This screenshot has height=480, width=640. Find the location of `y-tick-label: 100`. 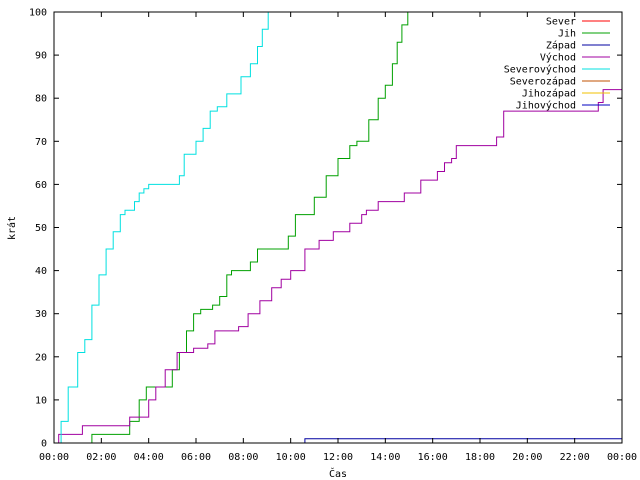

y-tick-label: 100 is located at coordinates (38, 13).